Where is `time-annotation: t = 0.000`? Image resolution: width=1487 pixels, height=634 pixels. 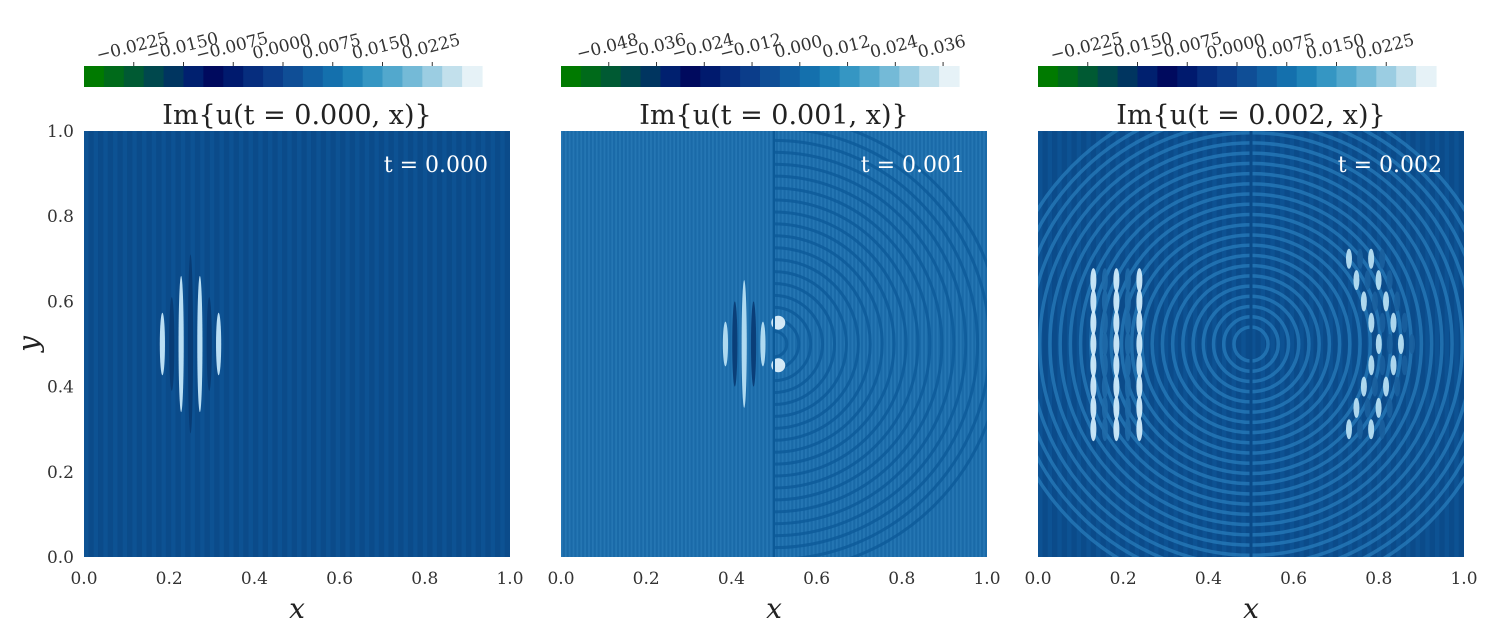 time-annotation: t = 0.000 is located at coordinates (436, 165).